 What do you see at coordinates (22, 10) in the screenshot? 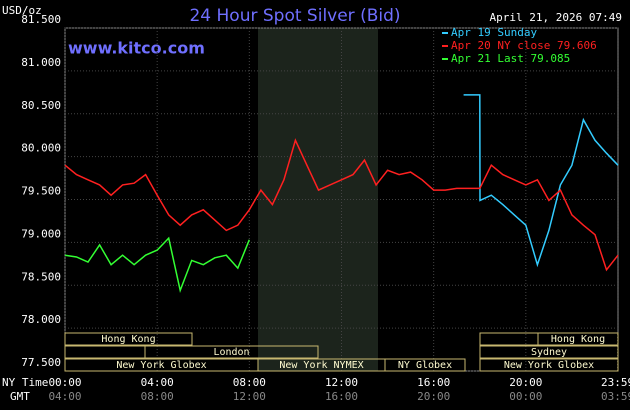
I see `unit-label: USD/oz` at bounding box center [22, 10].